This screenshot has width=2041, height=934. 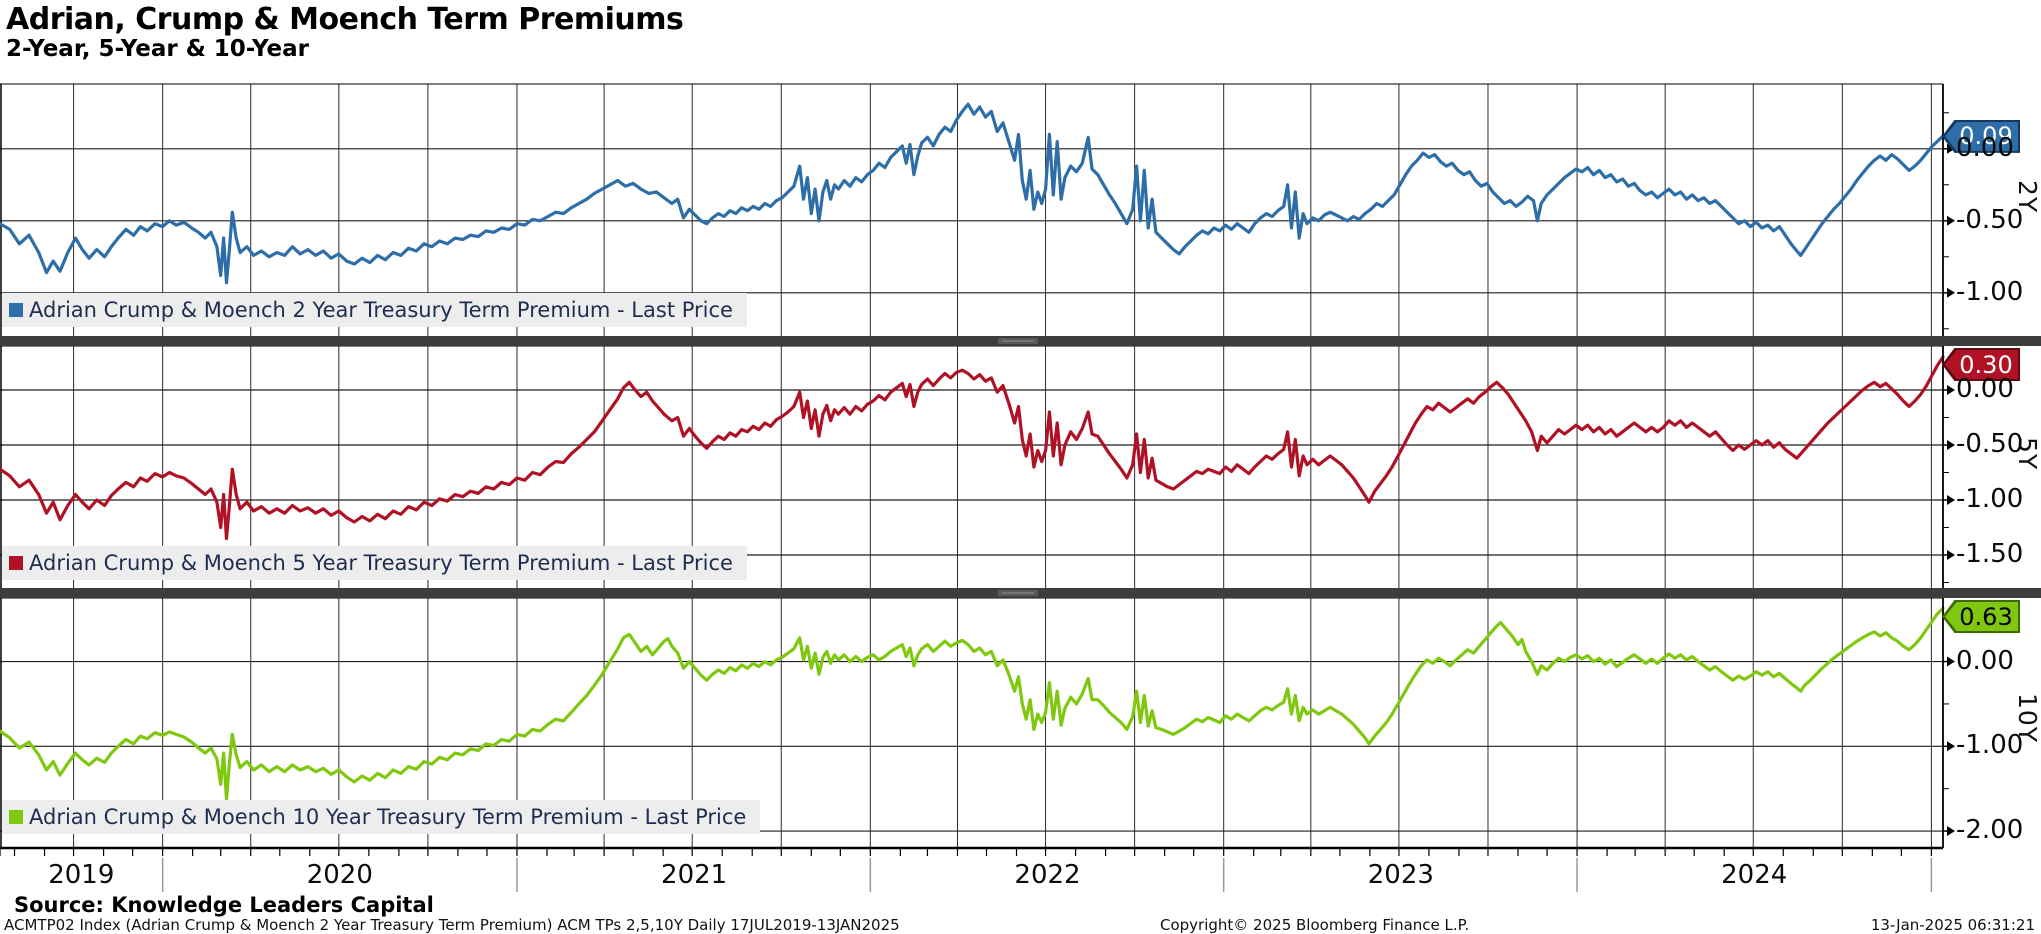 I want to click on copyright-note: Copyright© 2025 Bloomberg Finance L.P., so click(x=1315, y=925).